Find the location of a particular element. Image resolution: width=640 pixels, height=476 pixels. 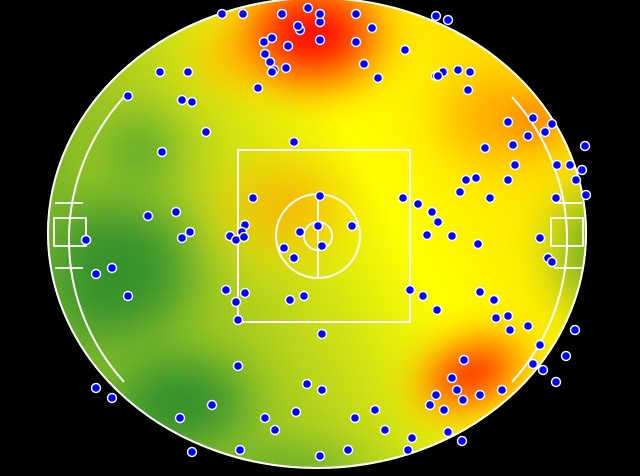

left-goal-square is located at coordinates (70, 232).